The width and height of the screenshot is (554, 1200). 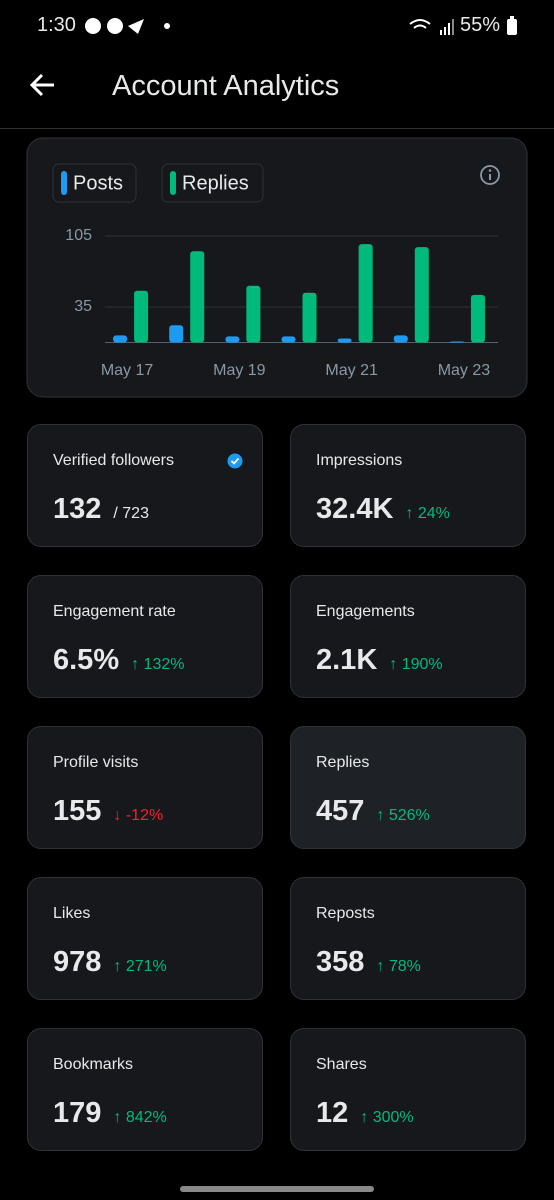 What do you see at coordinates (512, 25) in the screenshot?
I see `battery-icon` at bounding box center [512, 25].